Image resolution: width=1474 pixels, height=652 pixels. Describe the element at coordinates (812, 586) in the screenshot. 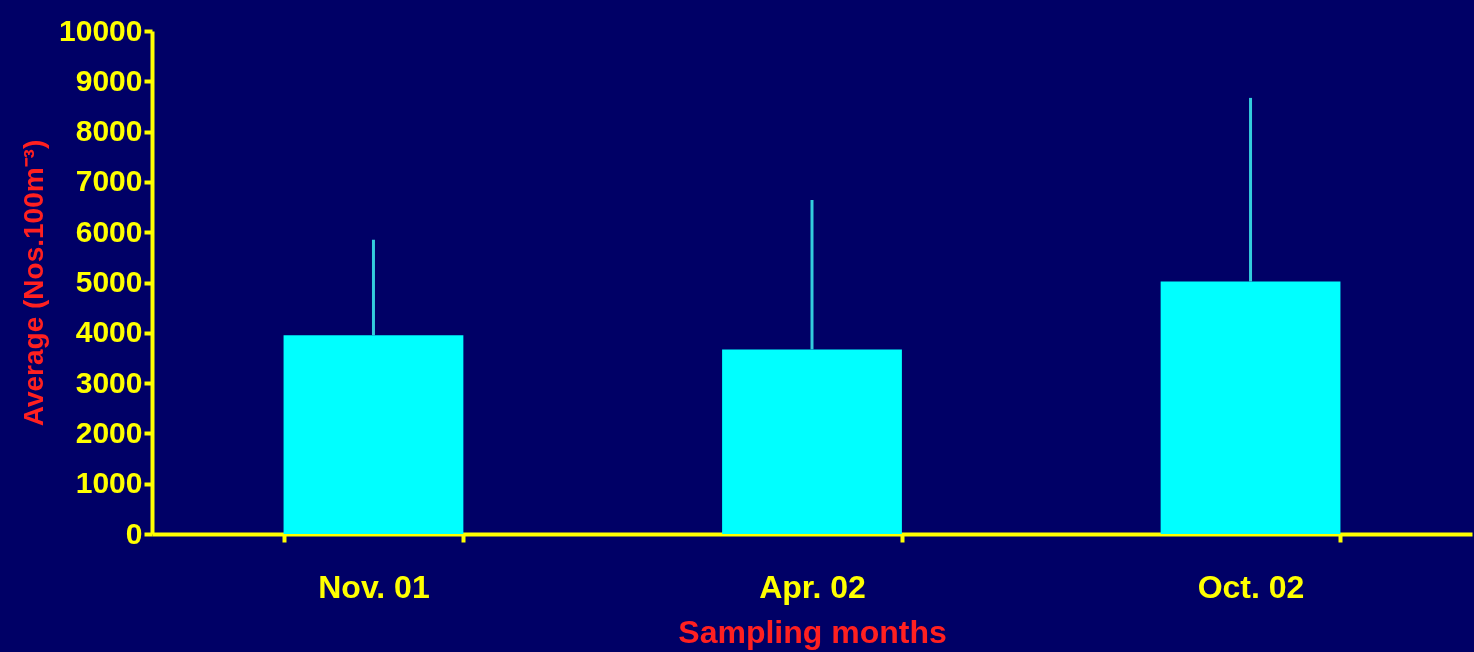

I see `x-tick-label: Apr. 02` at that location.